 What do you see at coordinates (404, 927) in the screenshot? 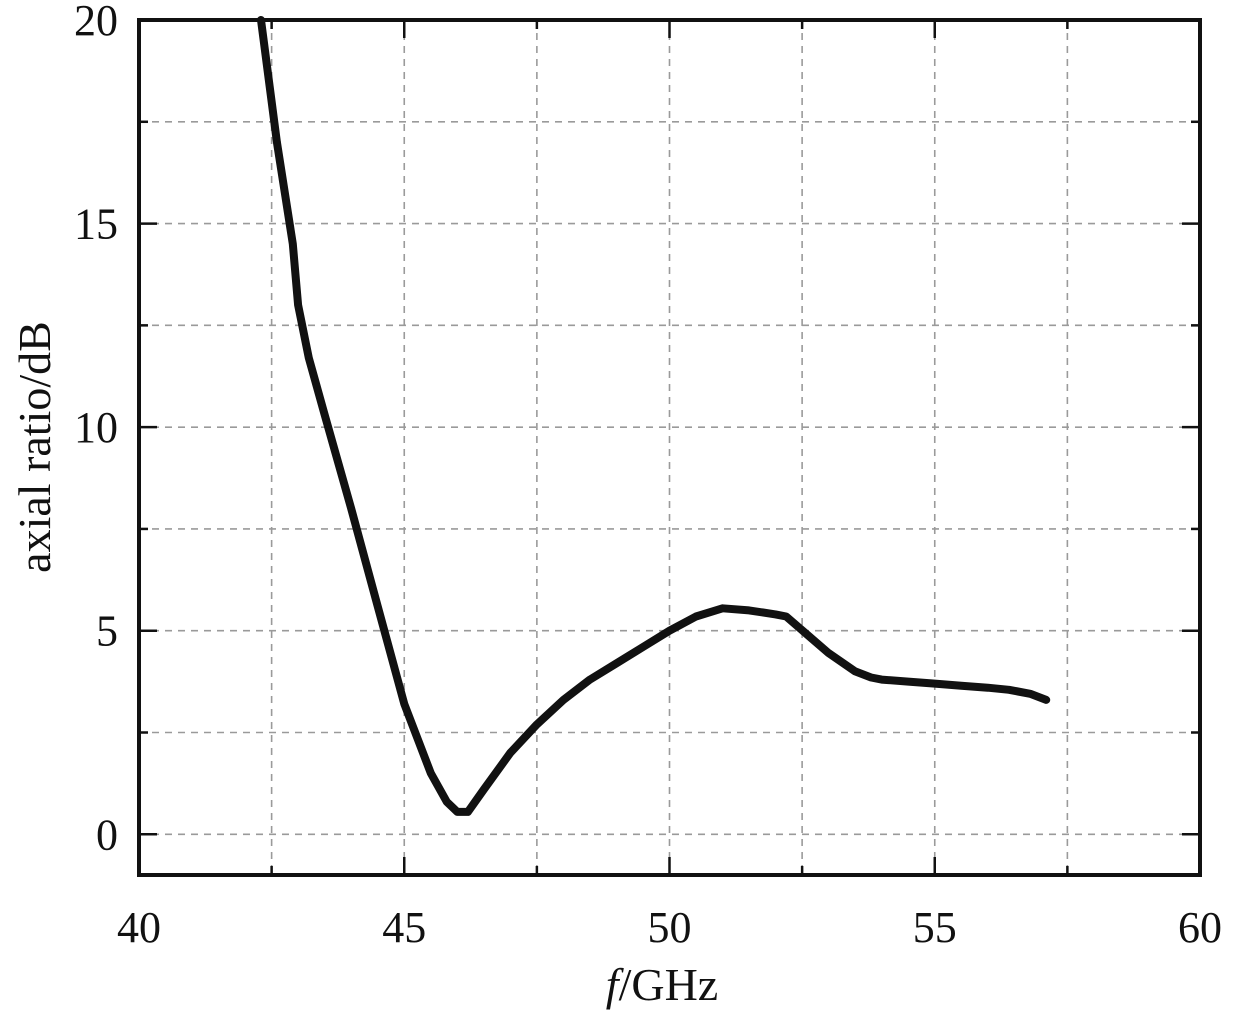
I see `x-tick-label: 45` at bounding box center [404, 927].